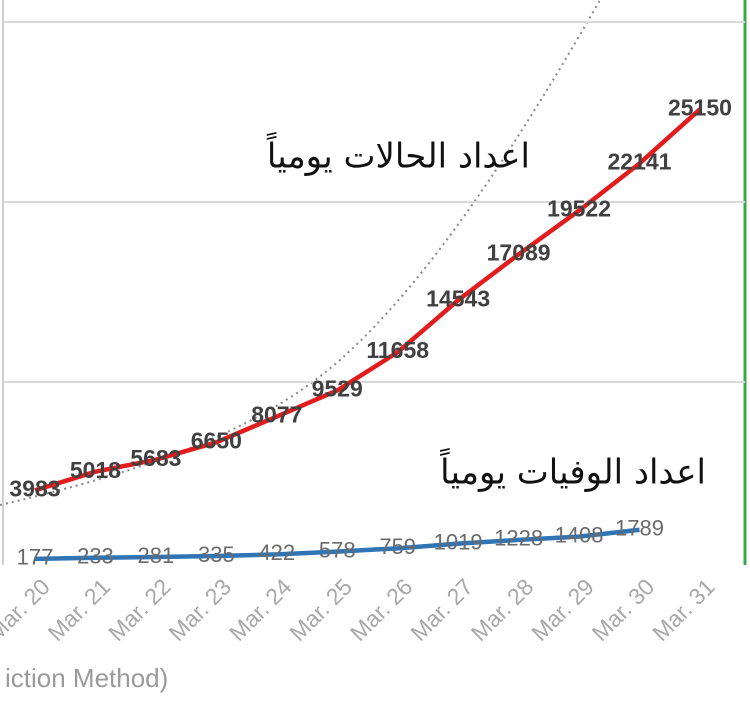 The width and height of the screenshot is (750, 705). I want to click on data-label: 25150, so click(700, 107).